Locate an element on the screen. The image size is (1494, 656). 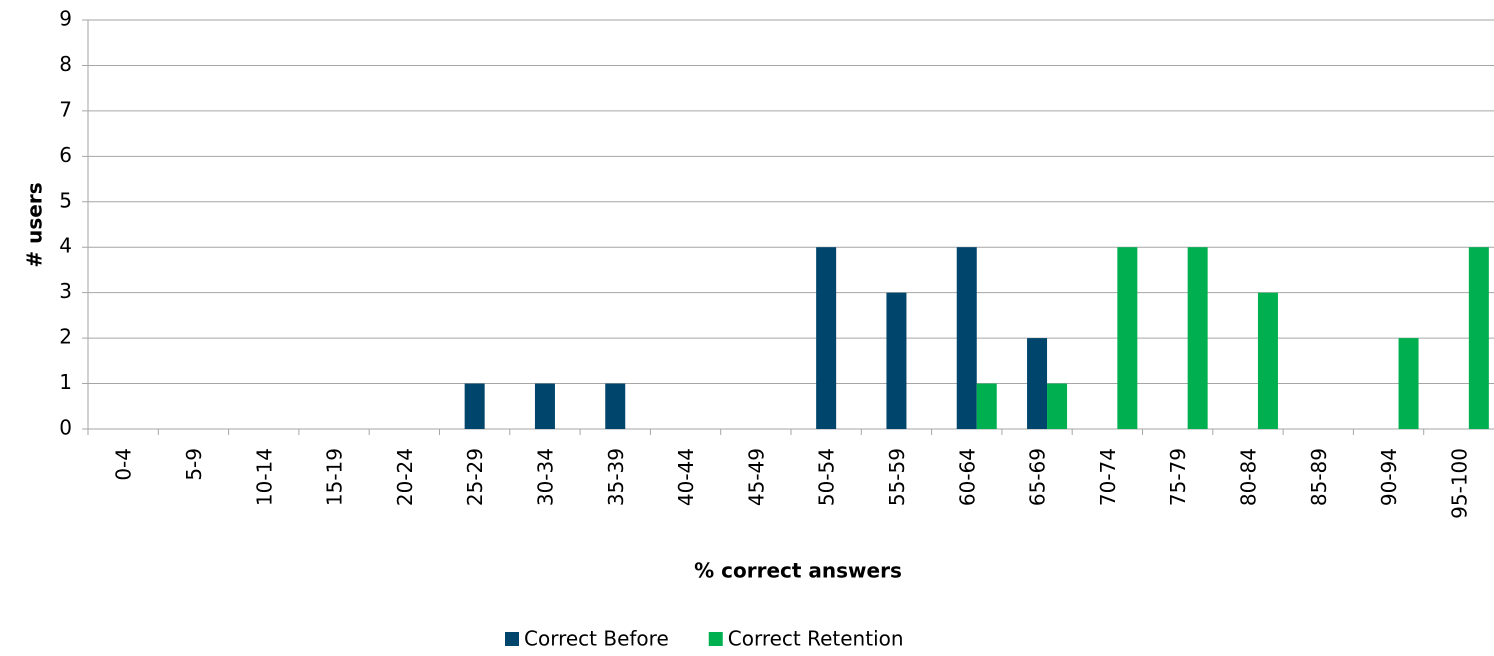
x-axis-title: % correct answers is located at coordinates (798, 571).